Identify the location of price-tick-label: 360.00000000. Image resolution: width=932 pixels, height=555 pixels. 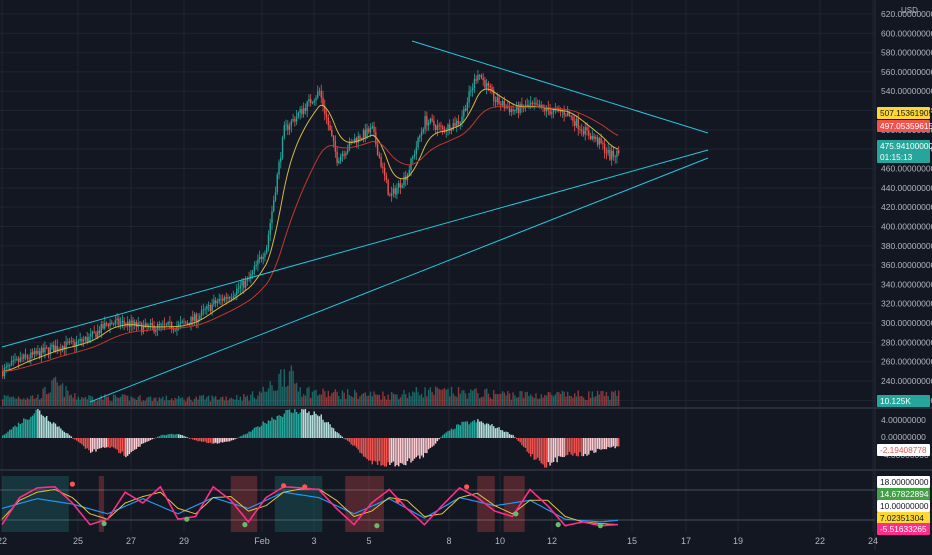
(906, 265).